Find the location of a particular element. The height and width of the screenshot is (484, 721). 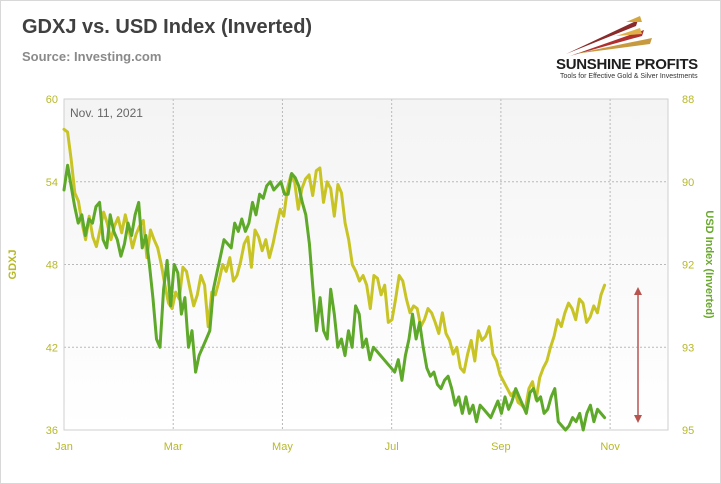

y-tick-left: 42 is located at coordinates (52, 348).